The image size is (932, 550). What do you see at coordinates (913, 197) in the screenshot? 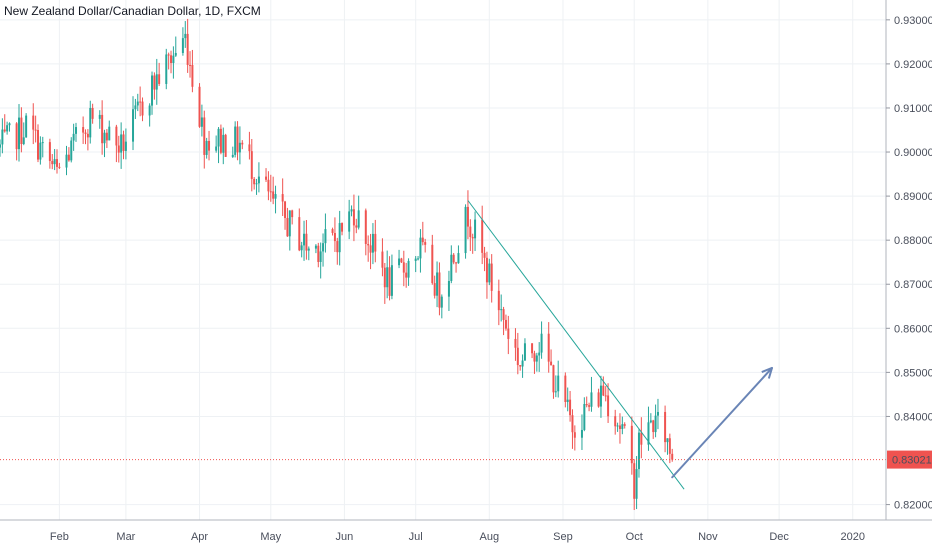
I see `y-tick-label: 0.89000` at bounding box center [913, 197].